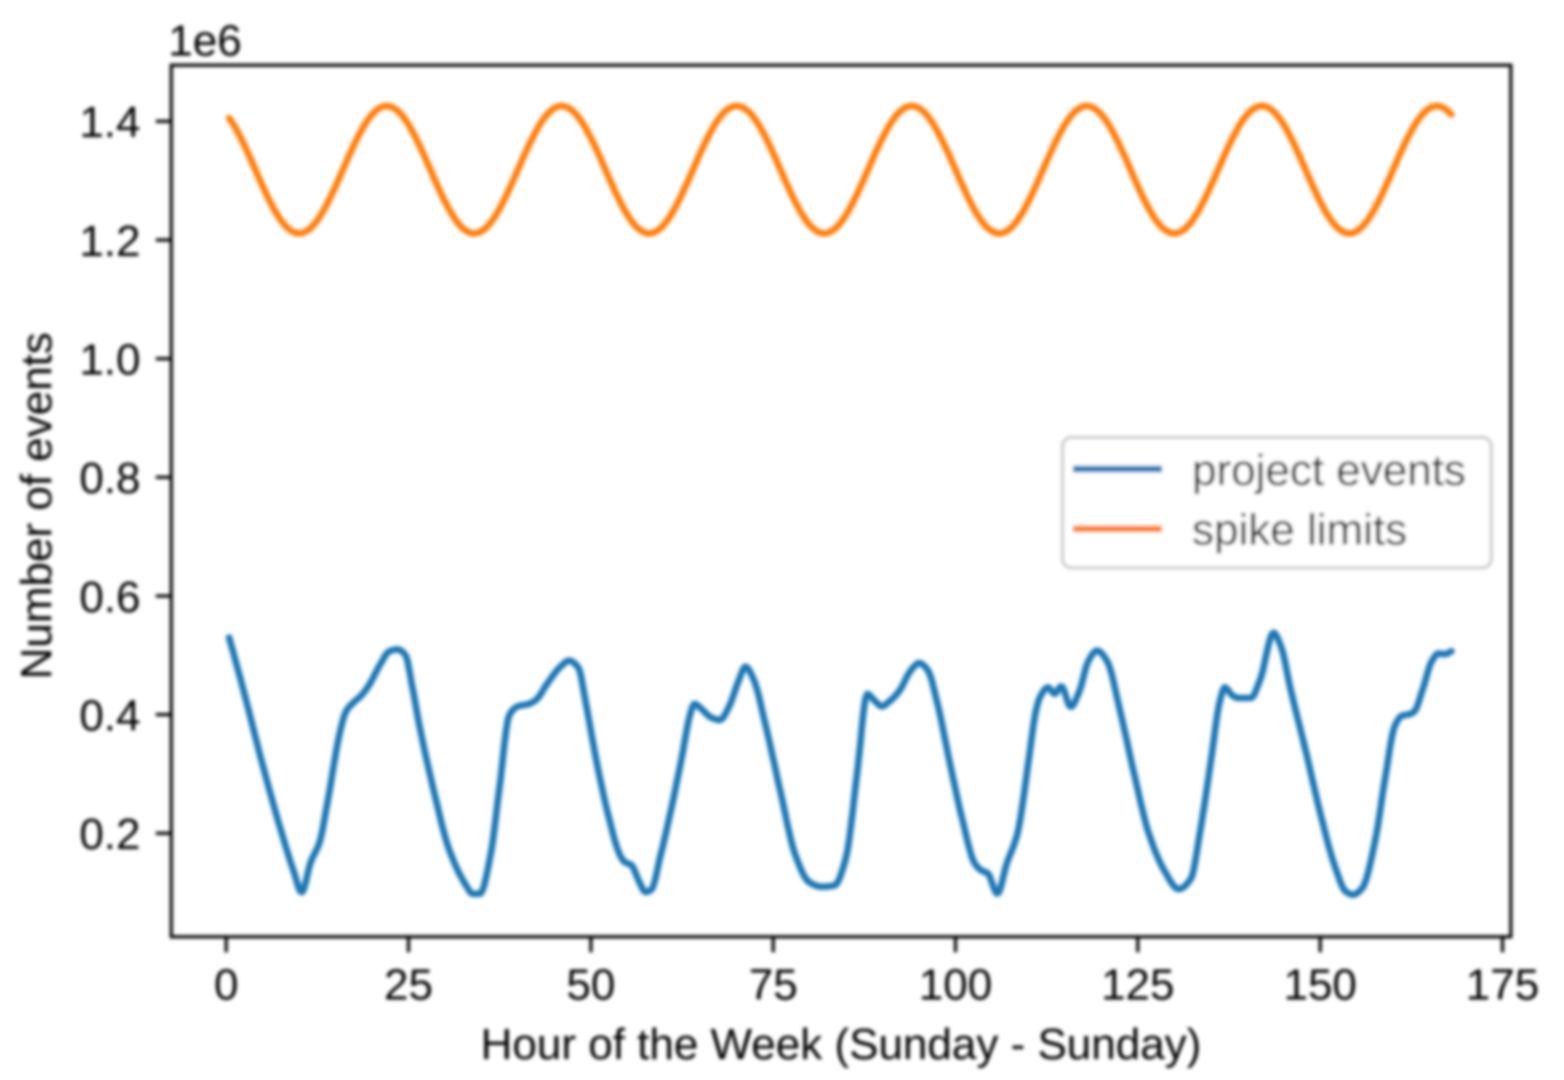 The width and height of the screenshot is (1564, 1080). What do you see at coordinates (109, 597) in the screenshot?
I see `svg-text: 0.6` at bounding box center [109, 597].